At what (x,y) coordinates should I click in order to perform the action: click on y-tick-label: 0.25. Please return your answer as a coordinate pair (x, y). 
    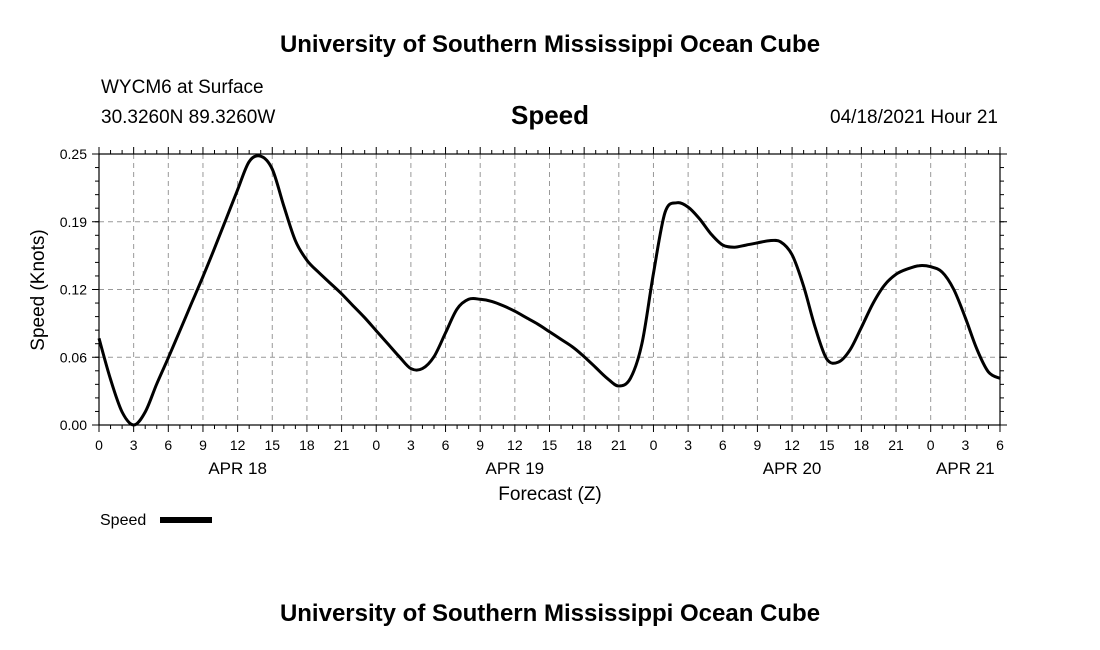
    Looking at the image, I should click on (73, 154).